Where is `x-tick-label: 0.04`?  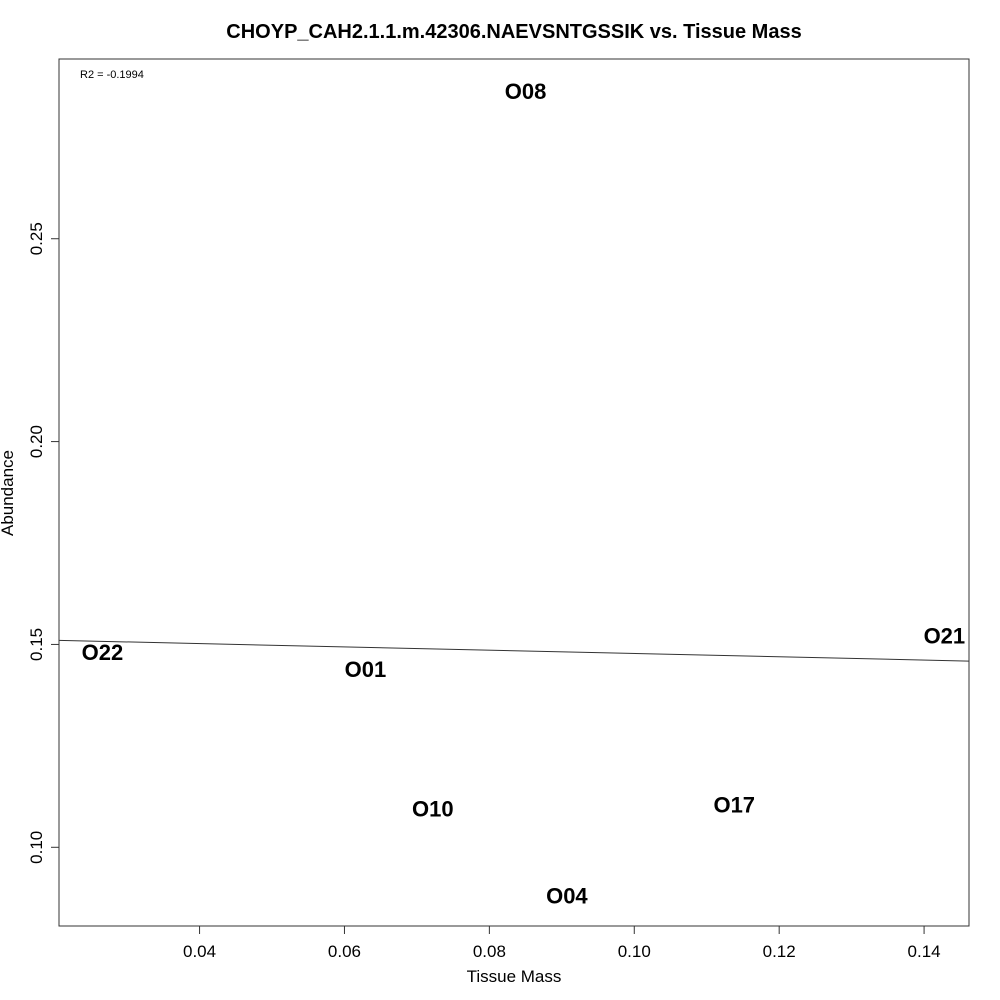 x-tick-label: 0.04 is located at coordinates (199, 951).